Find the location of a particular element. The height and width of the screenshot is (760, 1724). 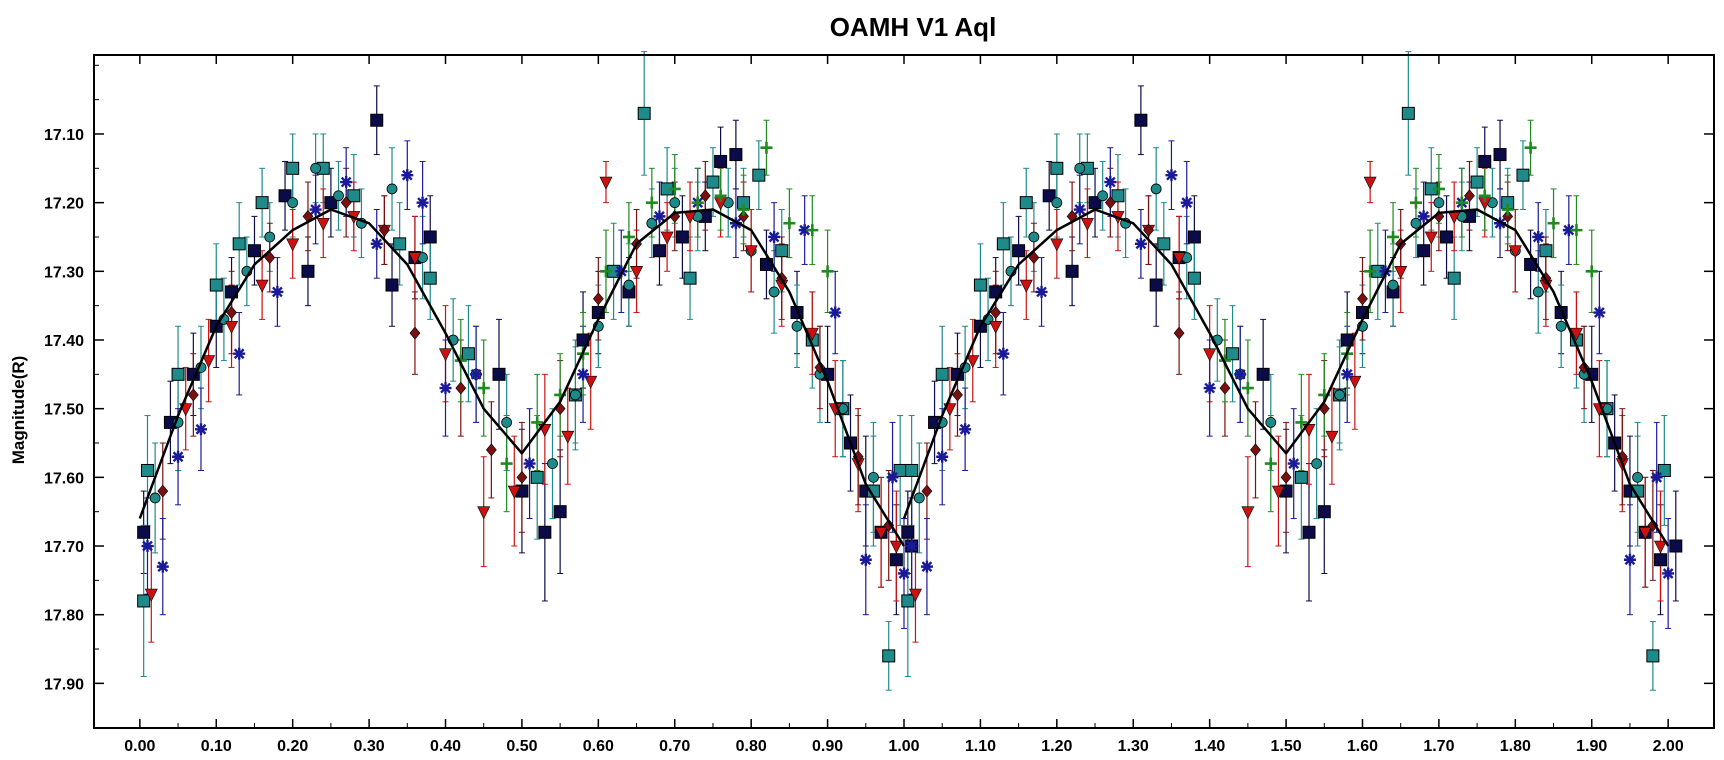

x-tick-label: 2.00 is located at coordinates (1668, 746).